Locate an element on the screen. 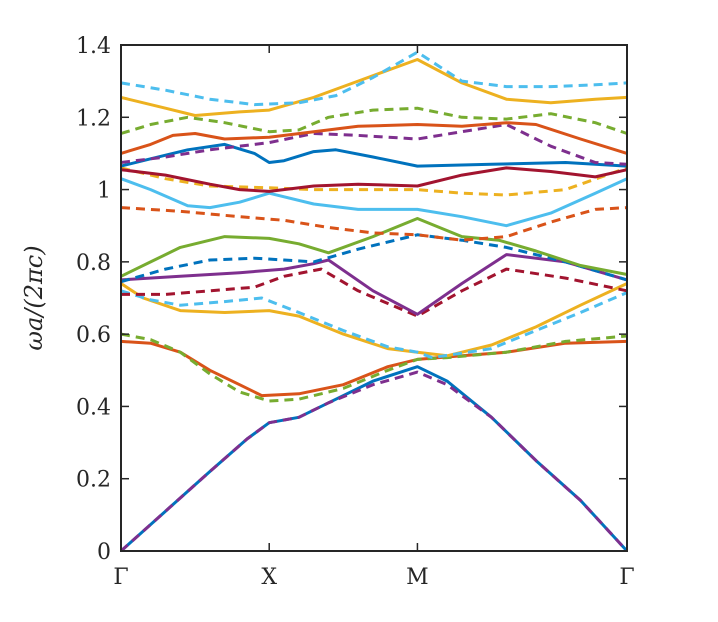  y-tick-label: 0.4 is located at coordinates (93, 407).